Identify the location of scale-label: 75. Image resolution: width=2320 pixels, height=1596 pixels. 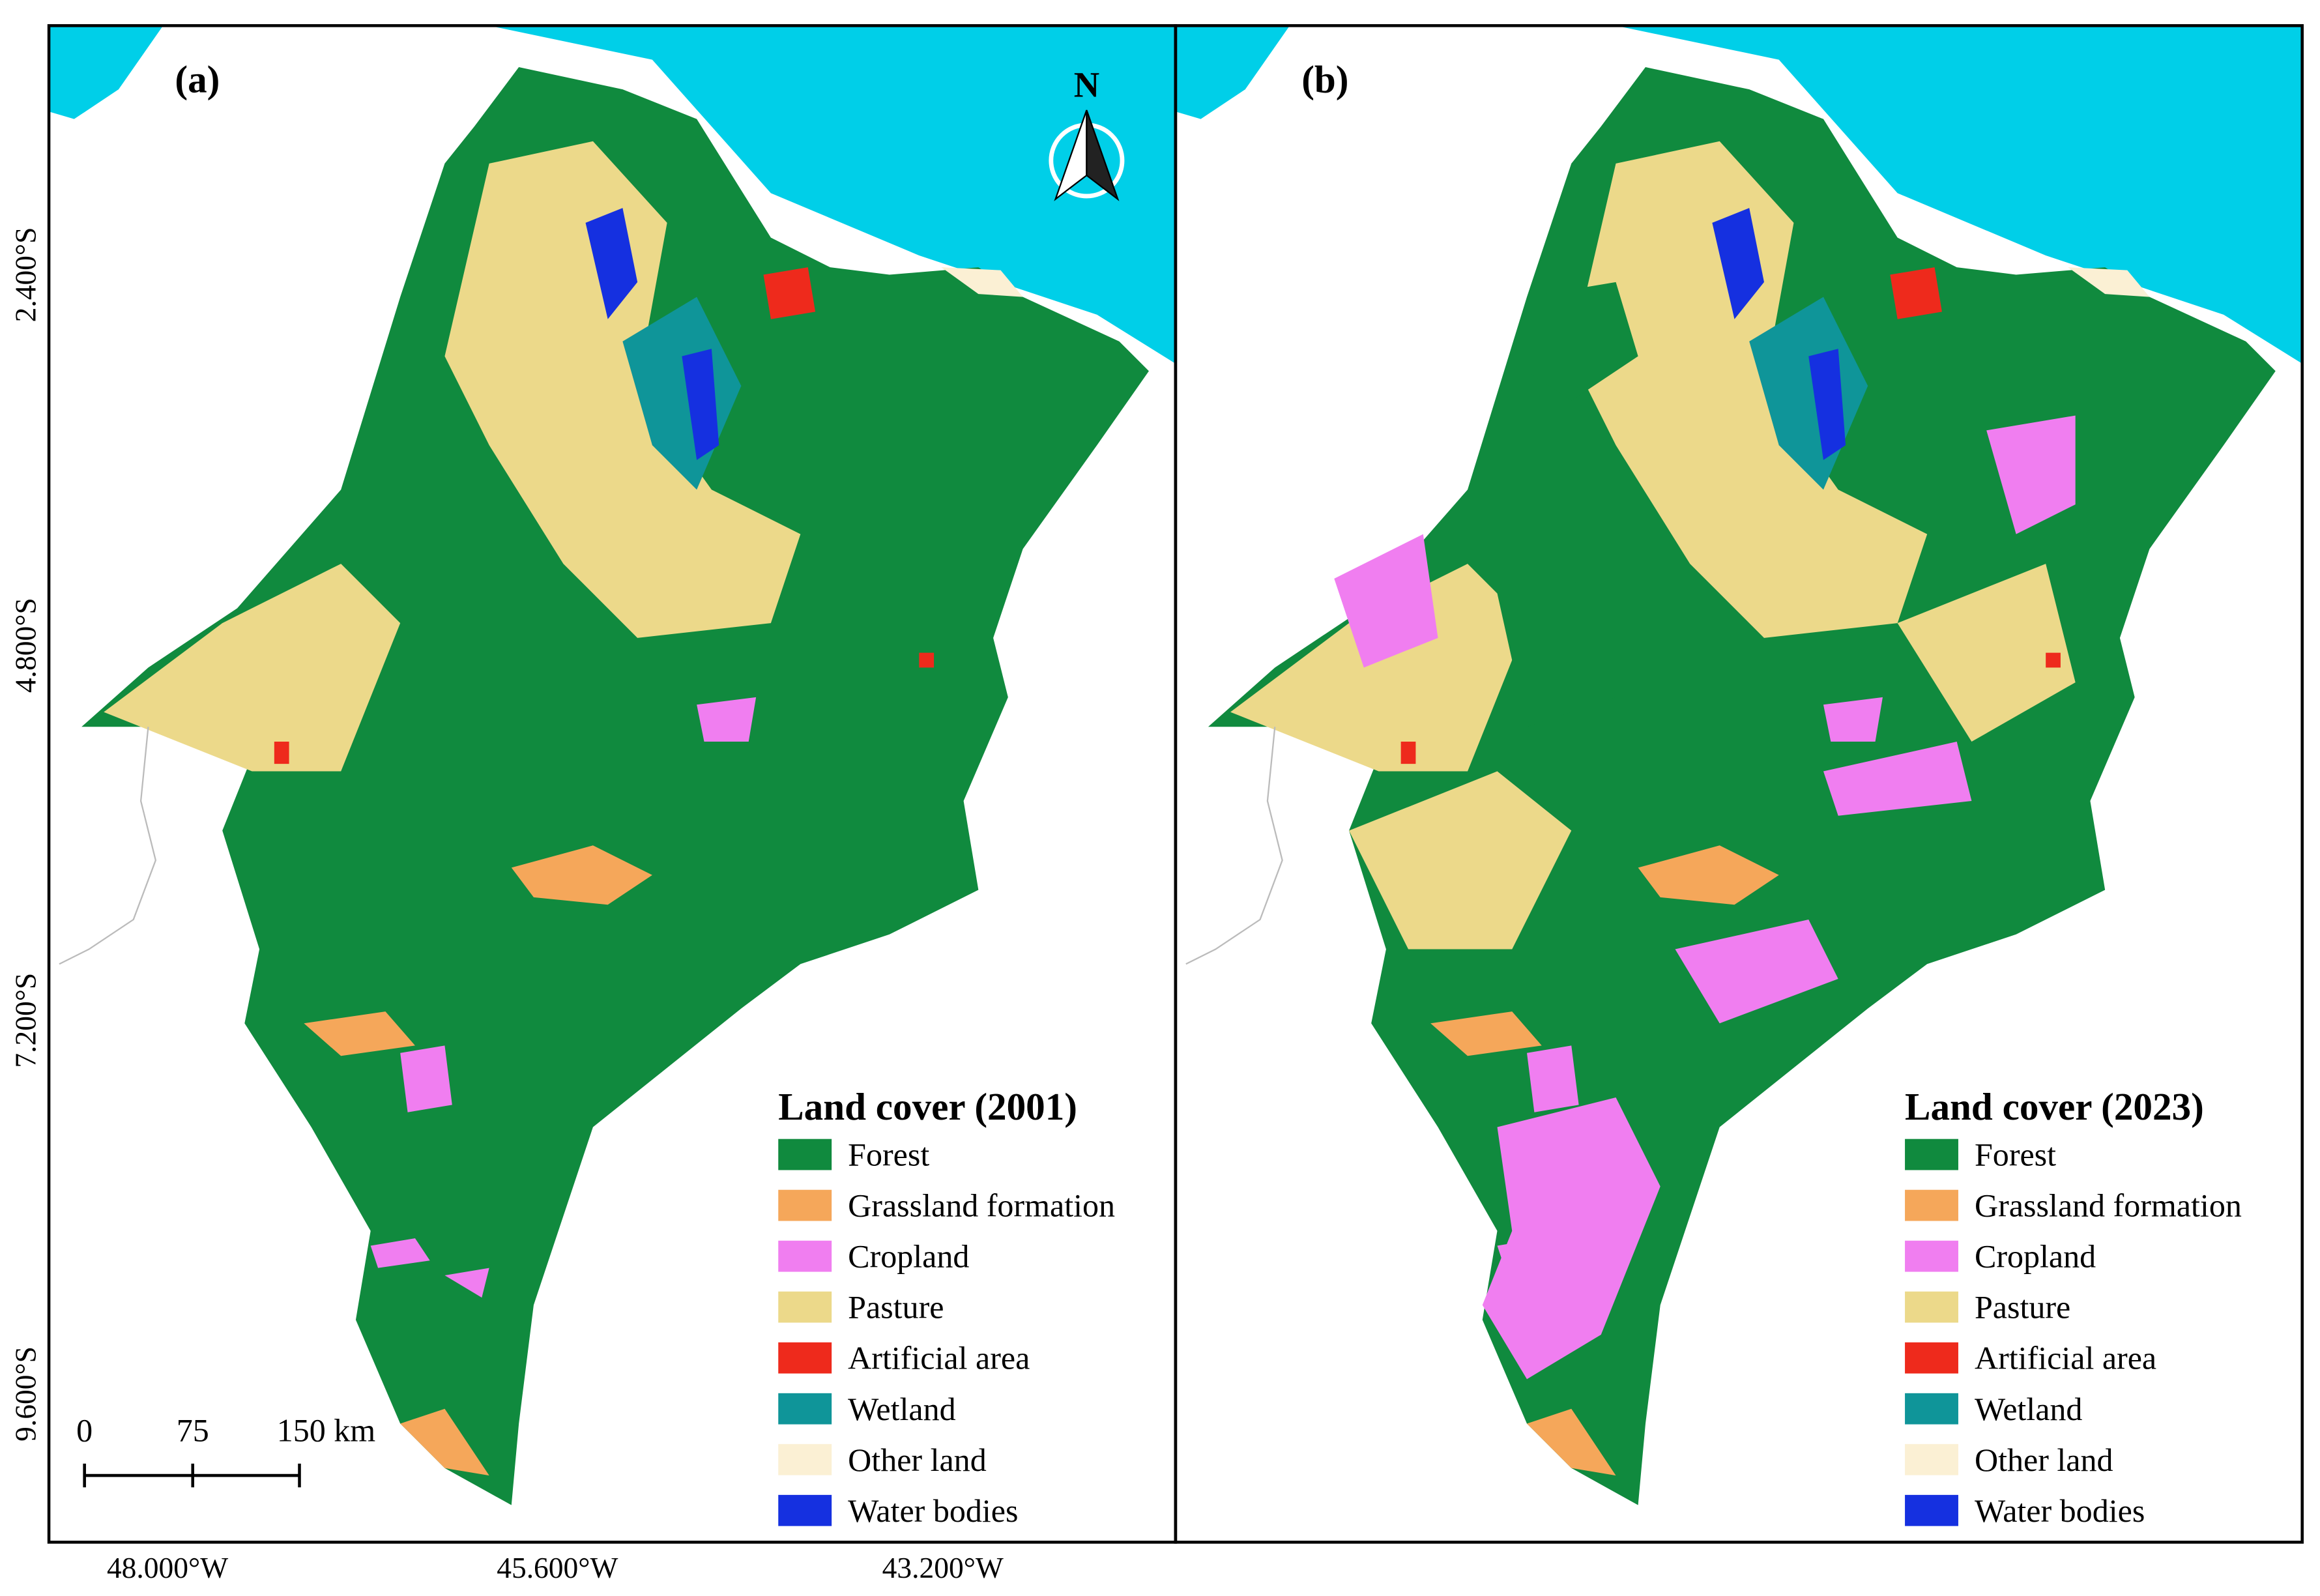
(193, 1430).